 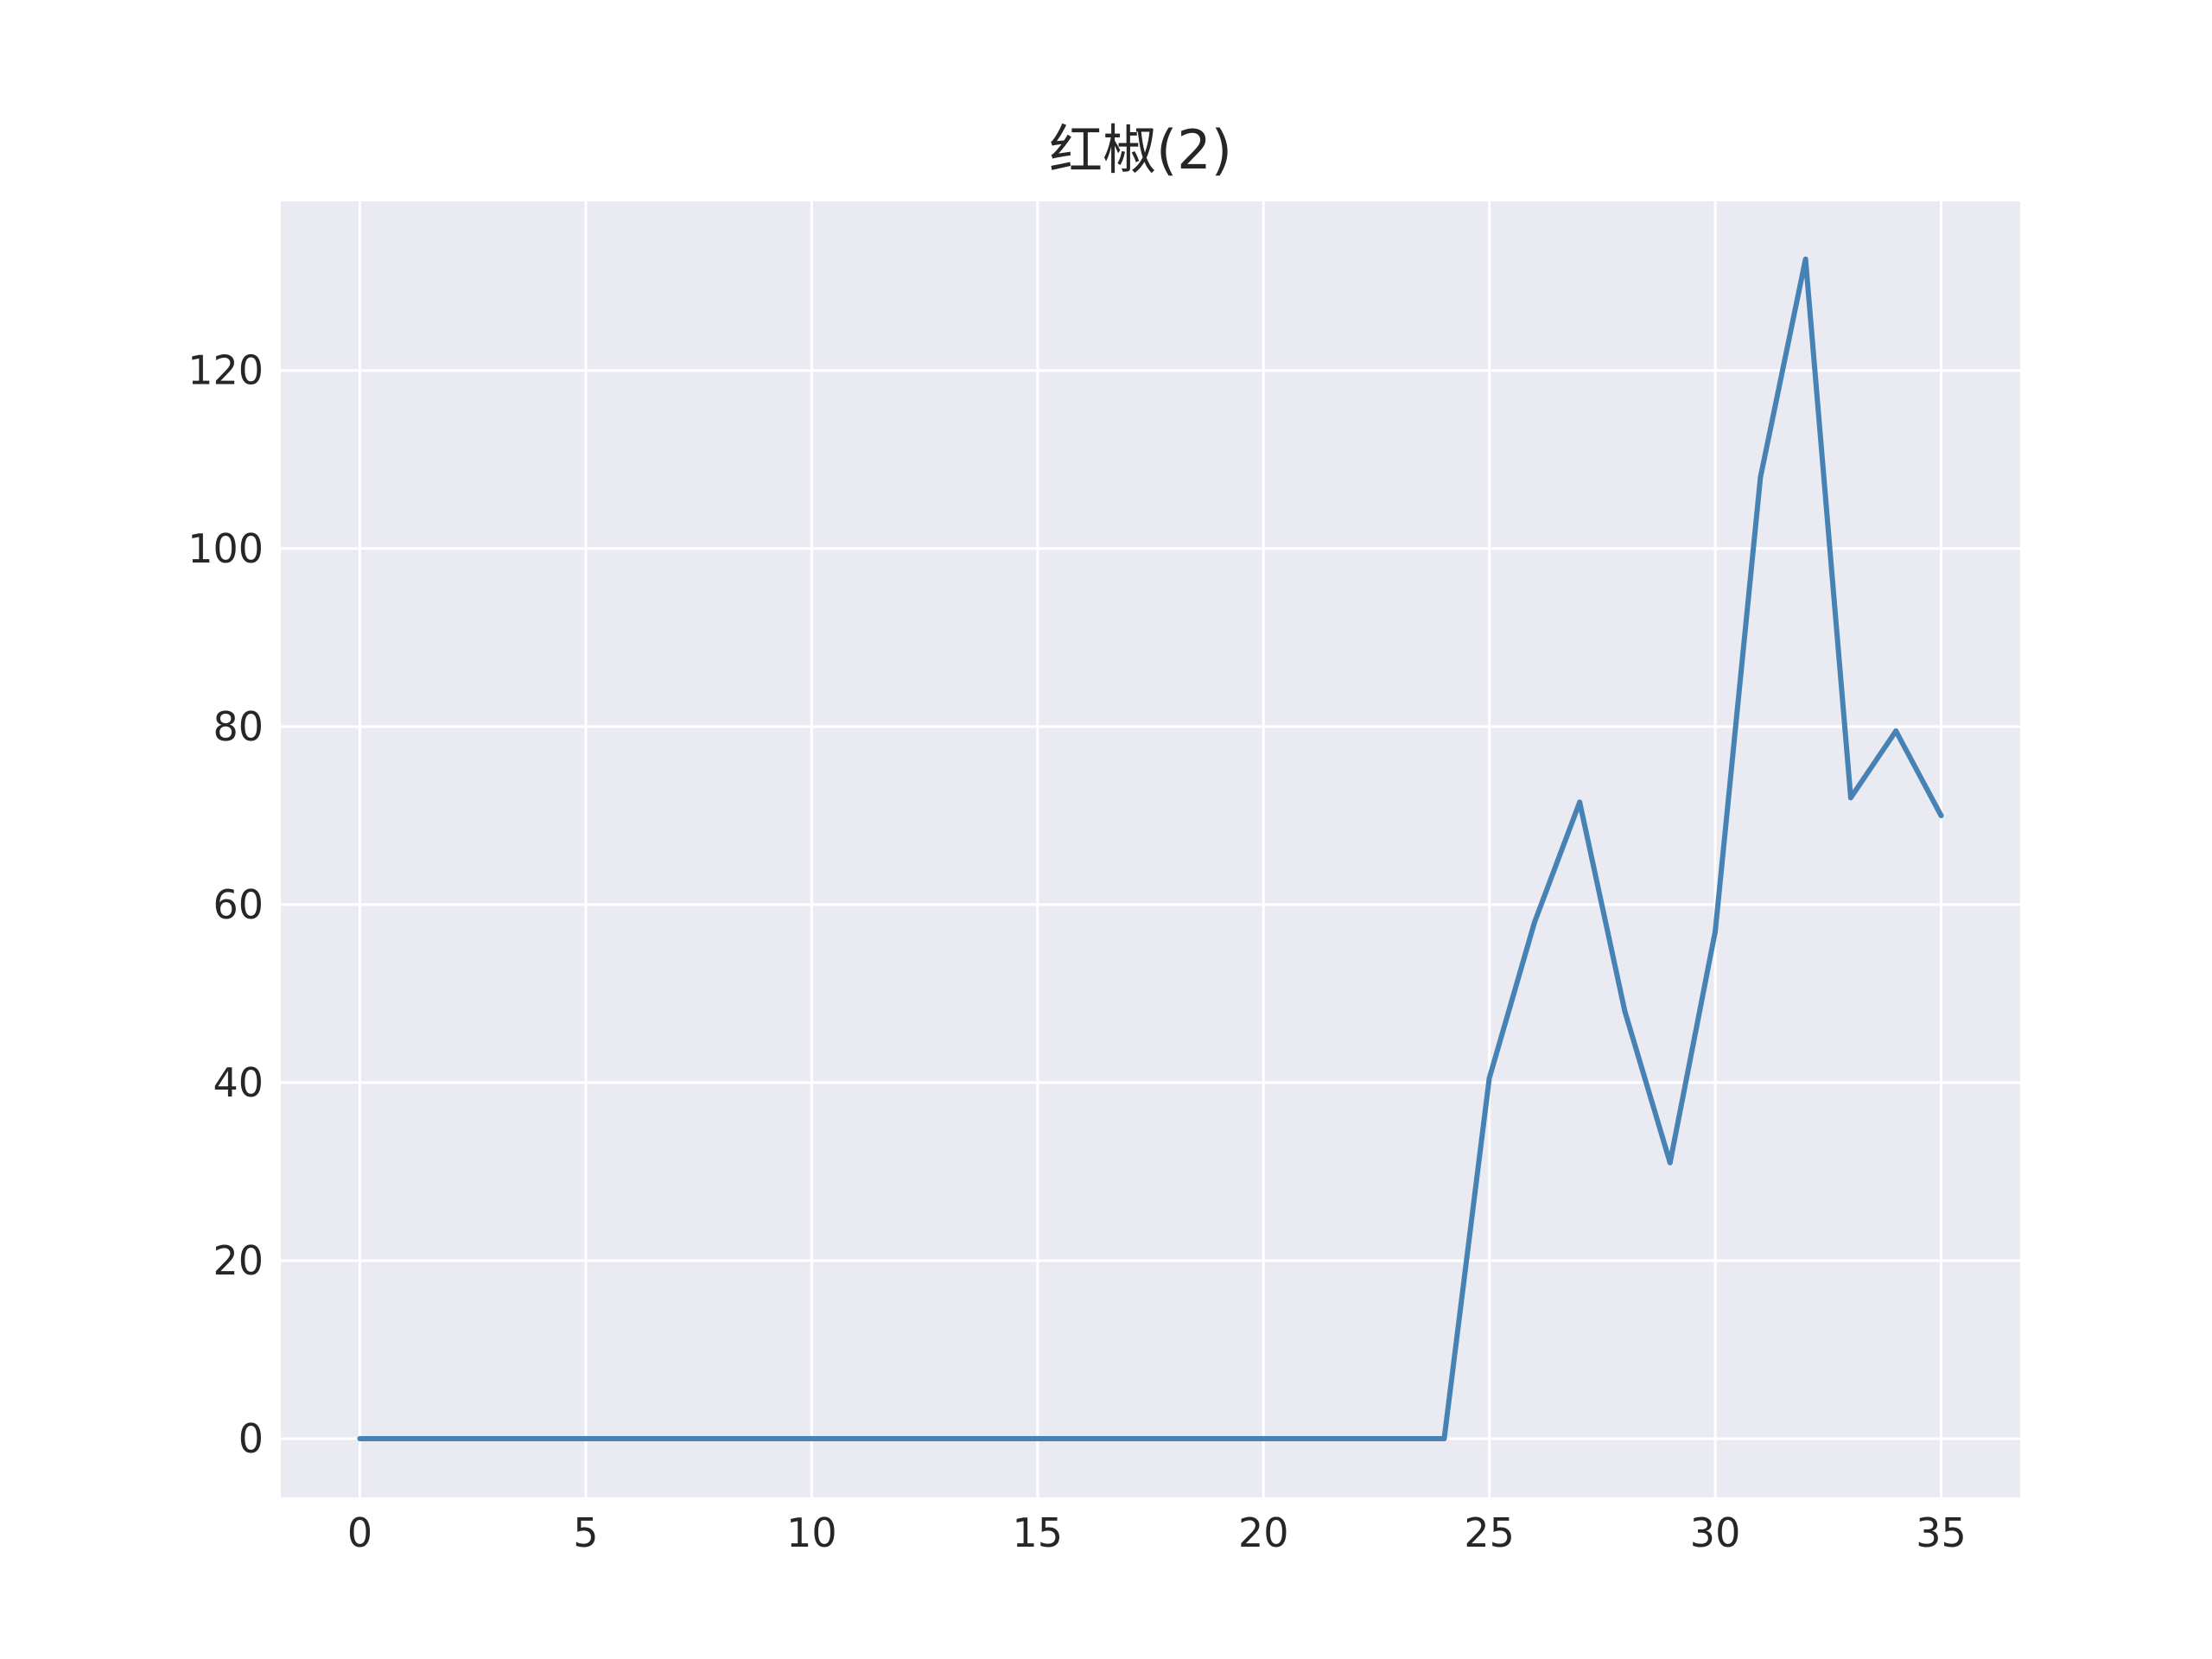 I want to click on y-tick-label: 60, so click(x=238, y=905).